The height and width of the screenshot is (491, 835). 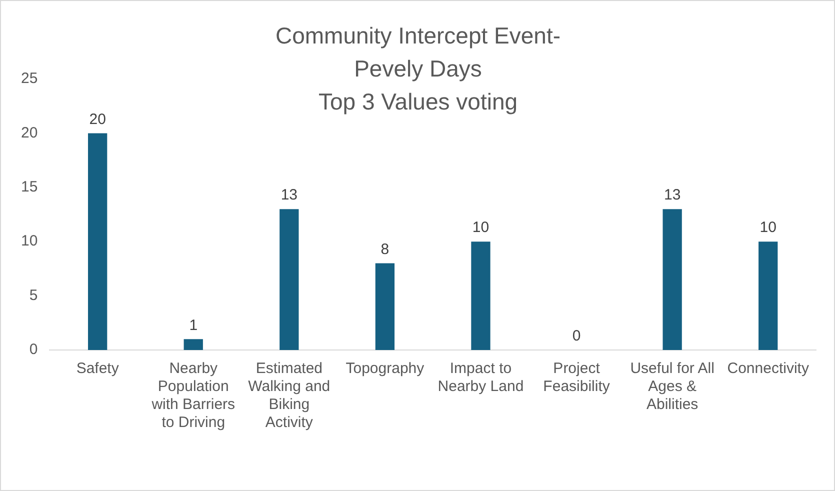 What do you see at coordinates (29, 133) in the screenshot?
I see `y-tick-label: 20` at bounding box center [29, 133].